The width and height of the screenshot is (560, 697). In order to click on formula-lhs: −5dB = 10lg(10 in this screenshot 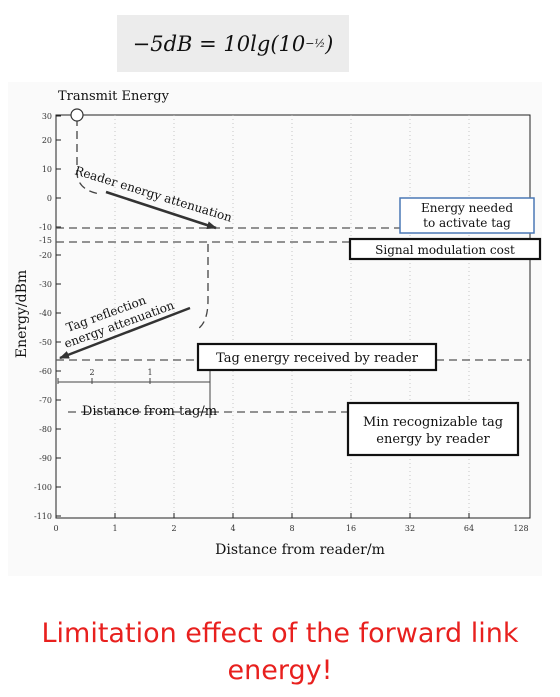, I will do `click(219, 43)`.